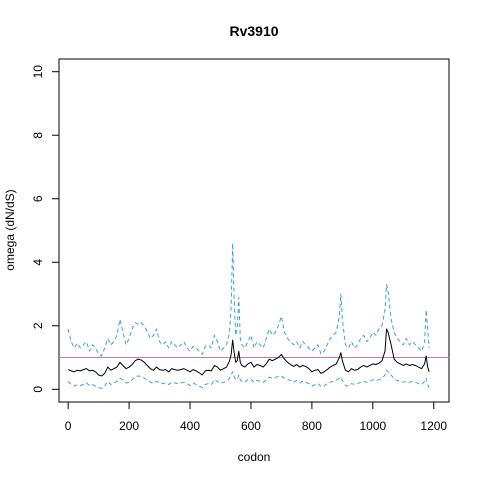 This screenshot has height=480, width=480. What do you see at coordinates (433, 426) in the screenshot?
I see `x-tick-label: 1200` at bounding box center [433, 426].